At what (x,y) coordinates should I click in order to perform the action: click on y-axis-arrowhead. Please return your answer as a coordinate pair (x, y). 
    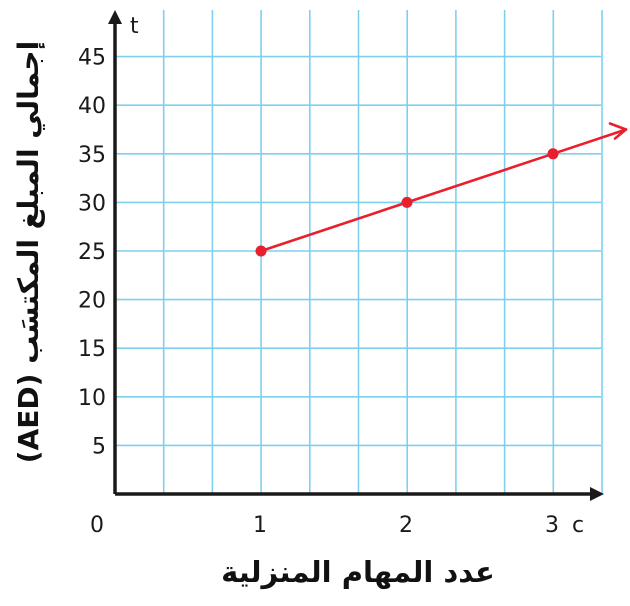
    Looking at the image, I should click on (115, 17).